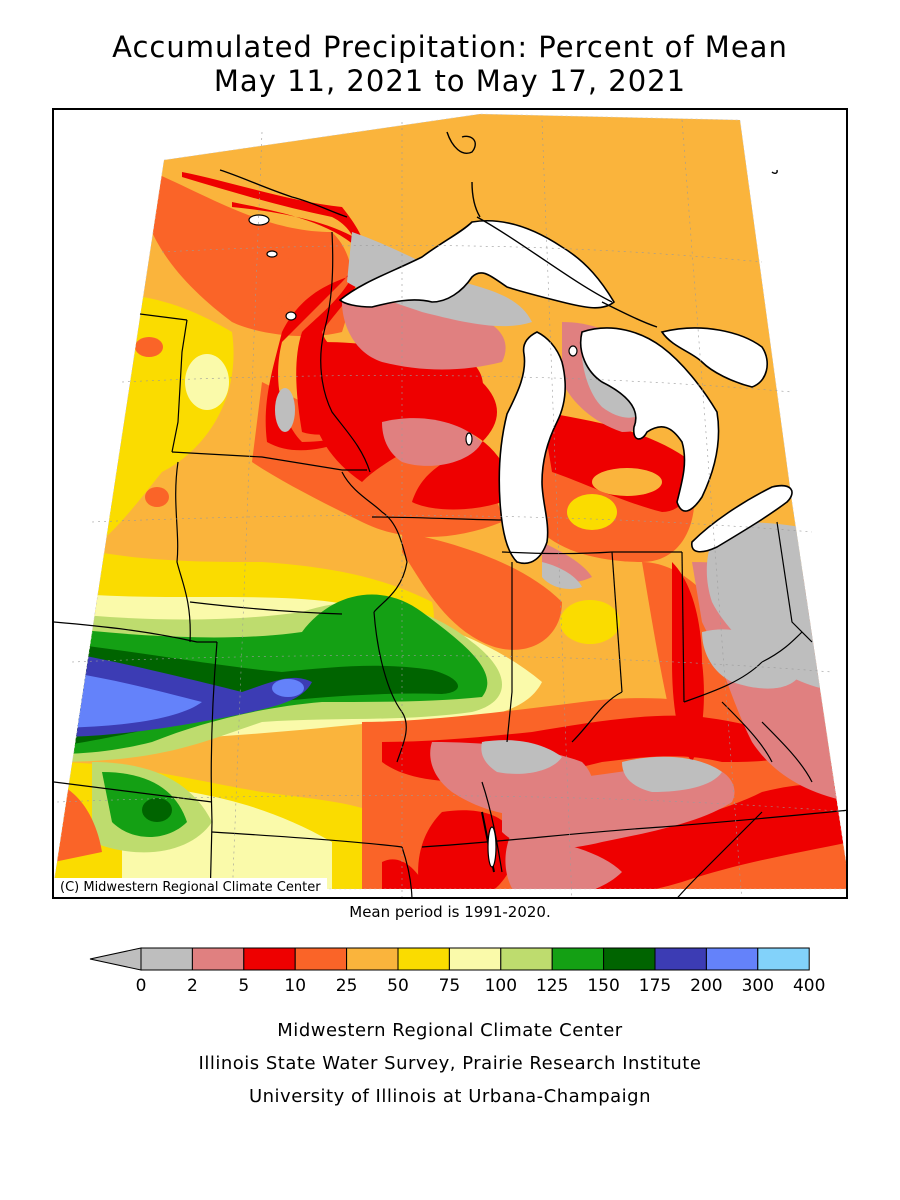 Image resolution: width=900 pixels, height=1200 pixels. I want to click on legend-tick-label: 175, so click(655, 986).